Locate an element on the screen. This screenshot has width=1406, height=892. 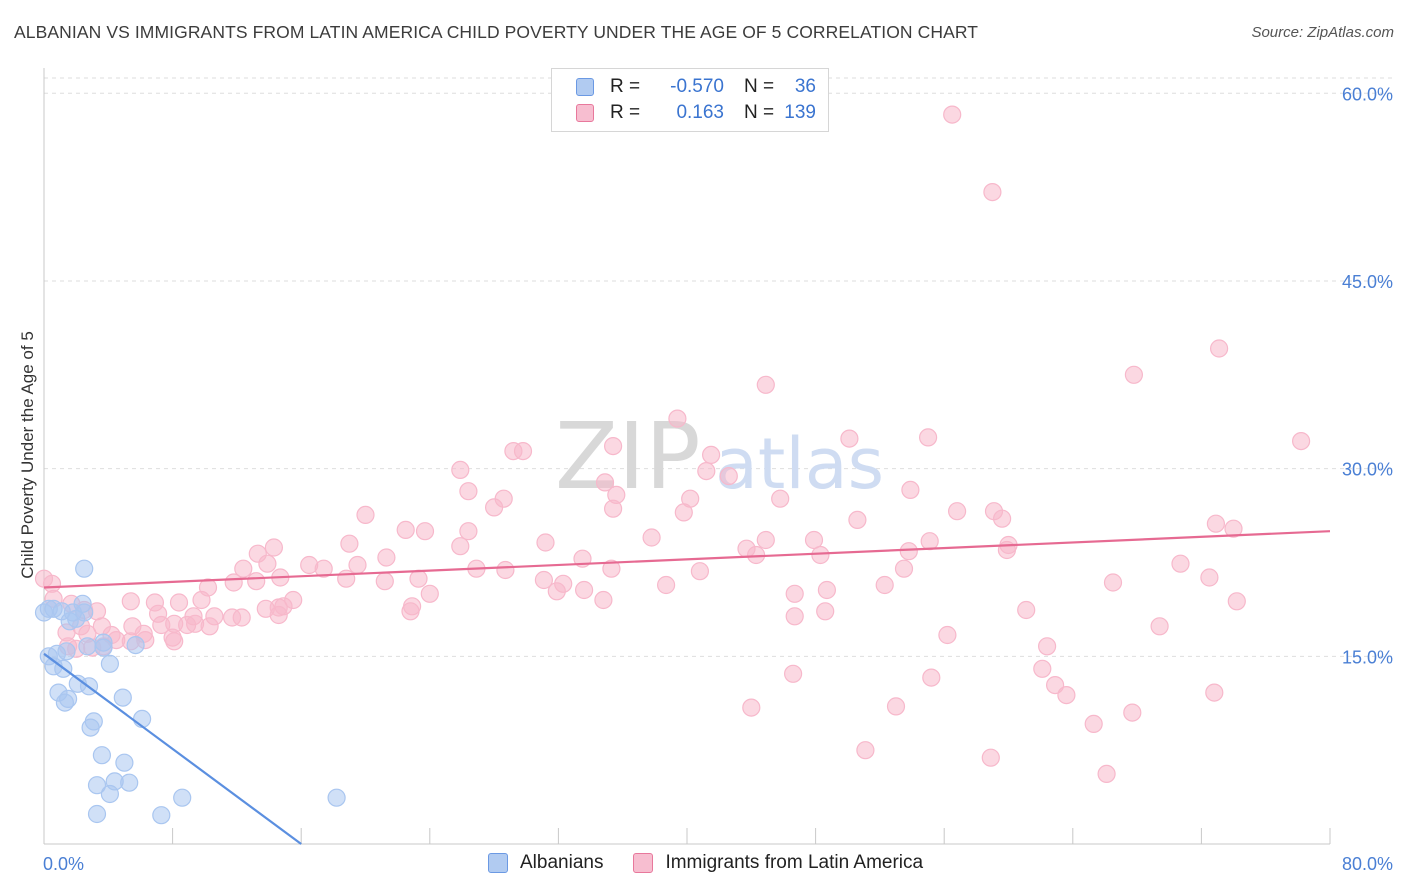
watermark-atlas: atlas is located at coordinates (799, 464).